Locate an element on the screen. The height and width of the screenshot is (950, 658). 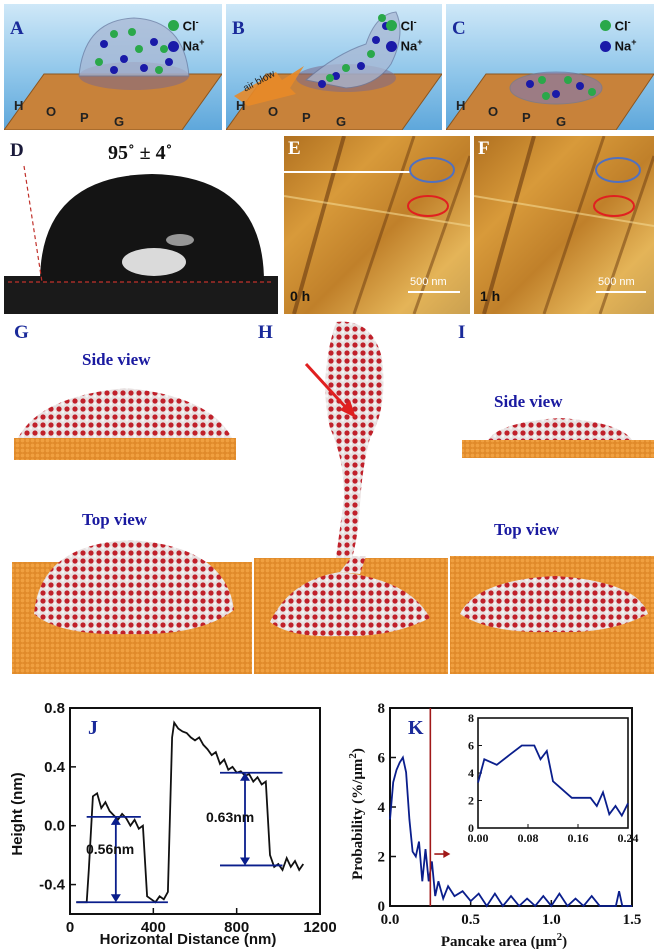
panel-label-i: I is located at coordinates (462, 332).